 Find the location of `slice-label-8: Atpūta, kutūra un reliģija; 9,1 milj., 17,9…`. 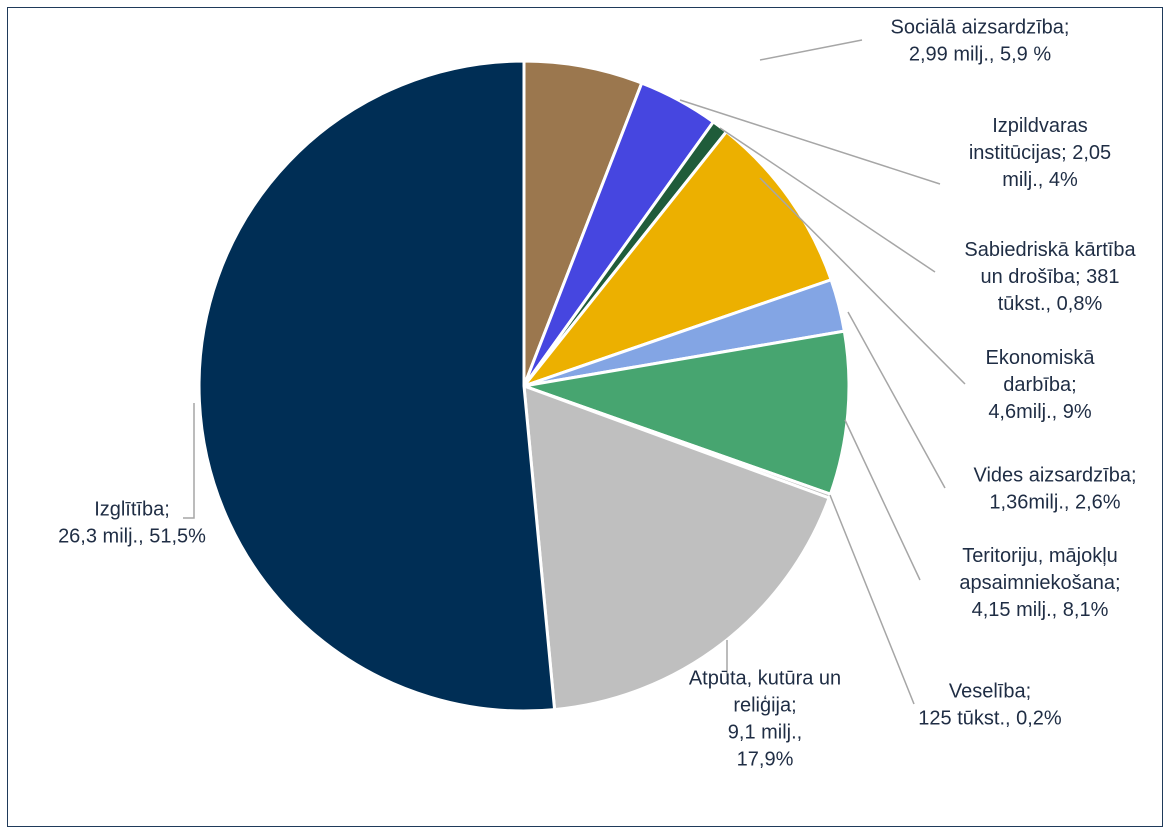

slice-label-8: Atpūta, kutūra un reliģija; 9,1 milj., 17,9… is located at coordinates (765, 719).